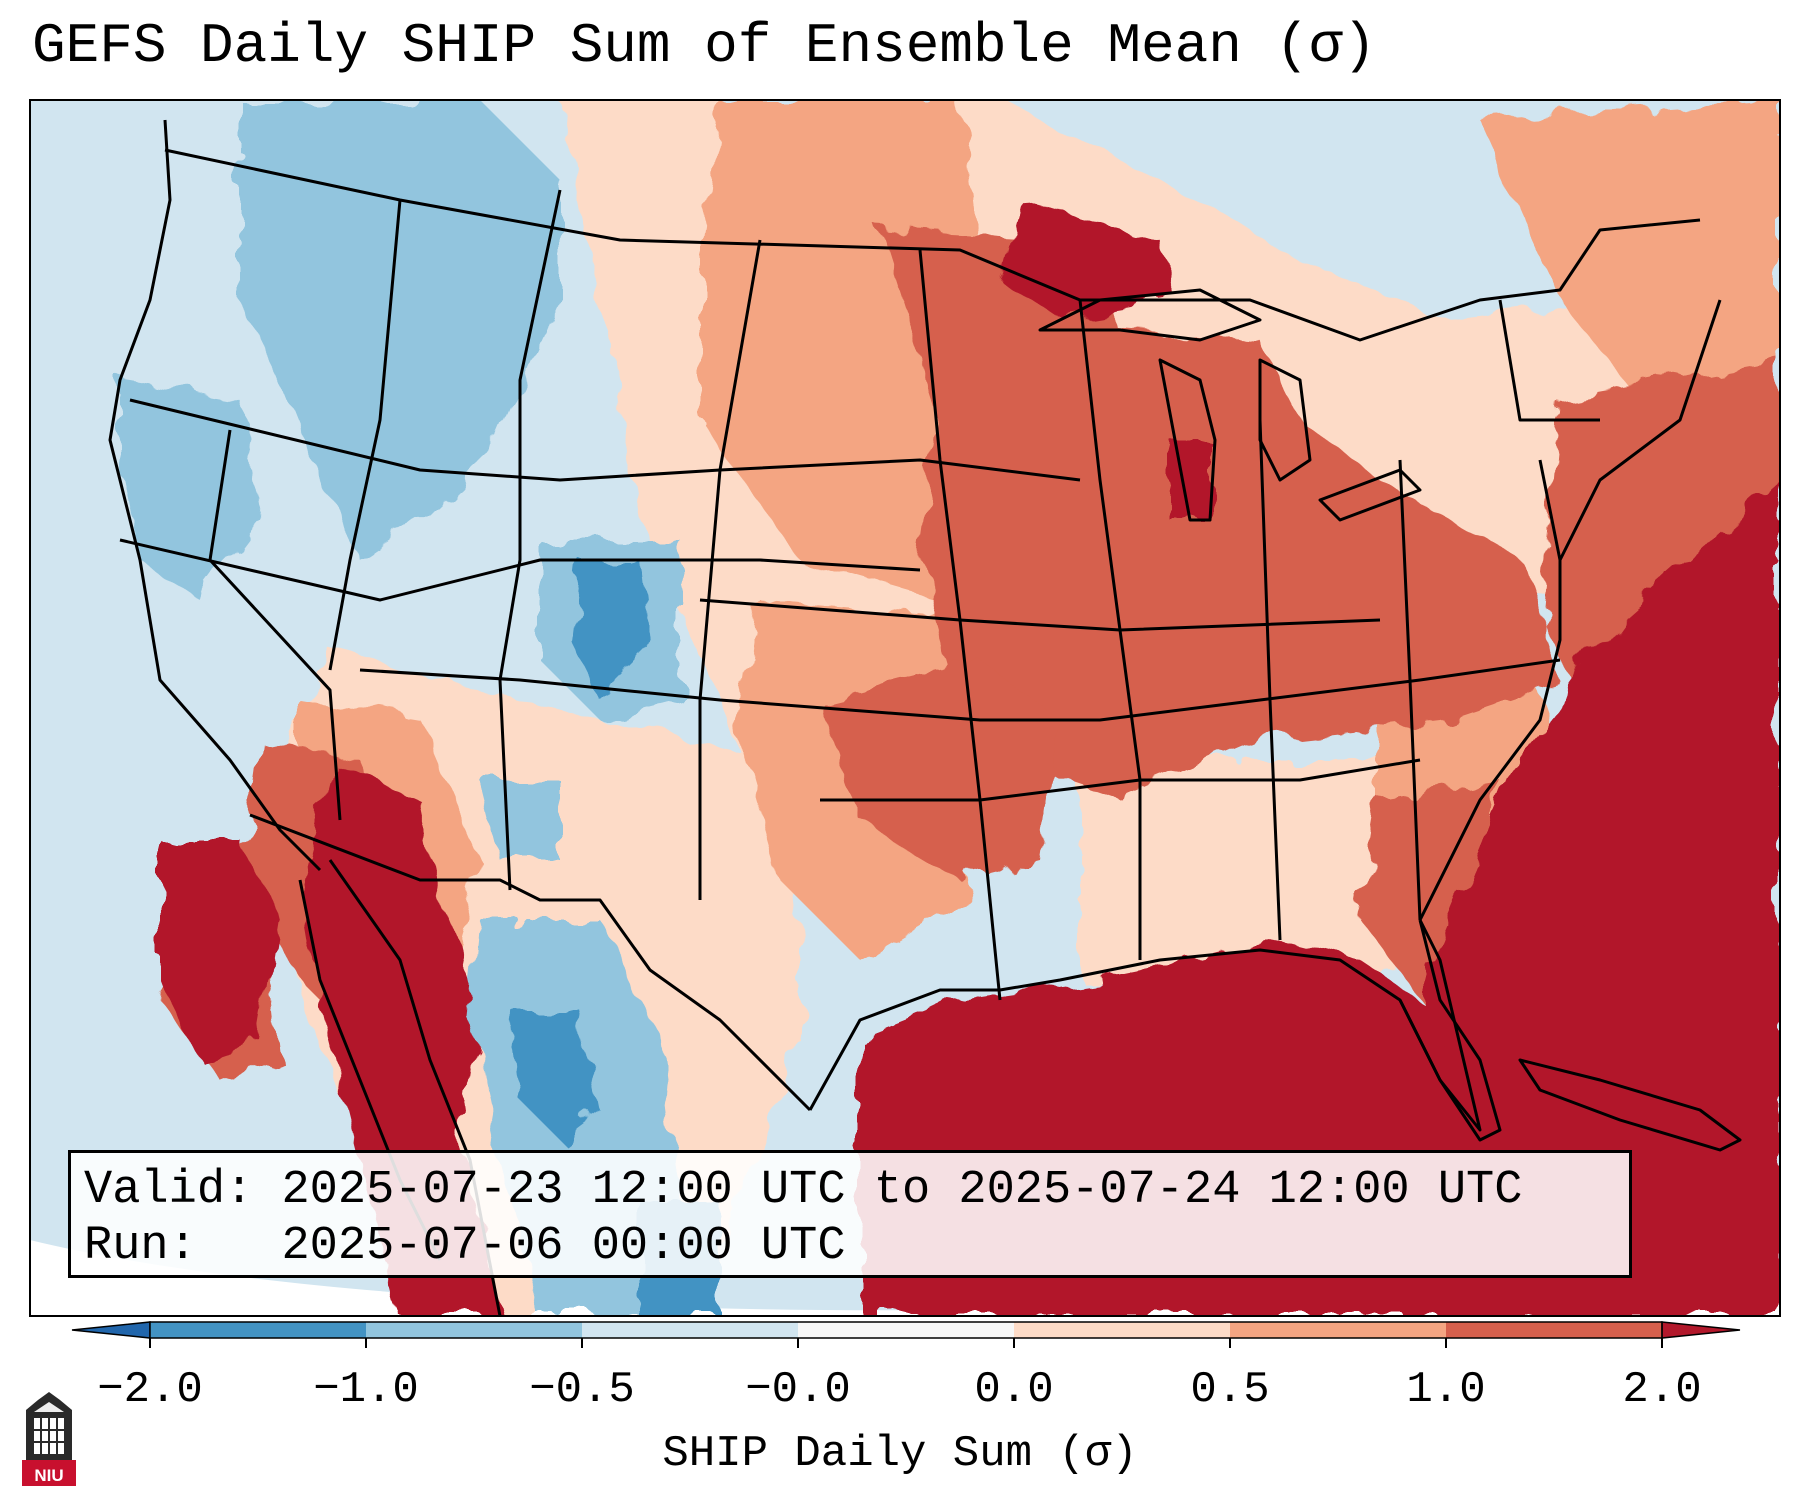 The image size is (1803, 1506). I want to click on colorbar-tick-label: 2.0, so click(1662, 1390).